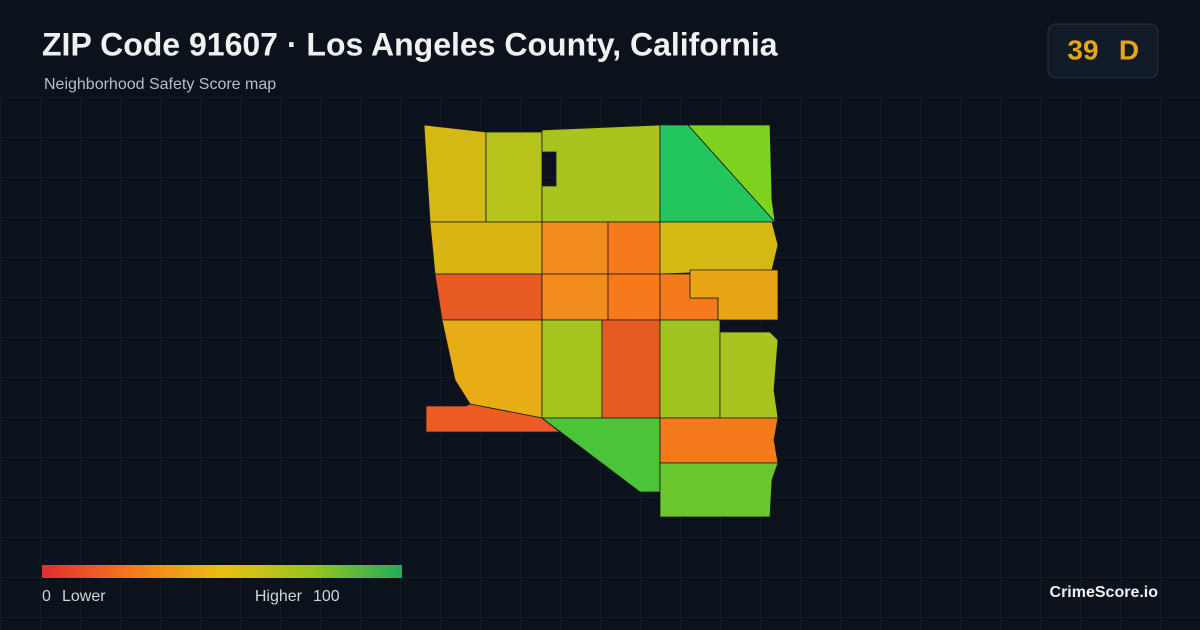 Image resolution: width=1200 pixels, height=630 pixels. Describe the element at coordinates (84, 596) in the screenshot. I see `legend-min-label: Lower` at that location.